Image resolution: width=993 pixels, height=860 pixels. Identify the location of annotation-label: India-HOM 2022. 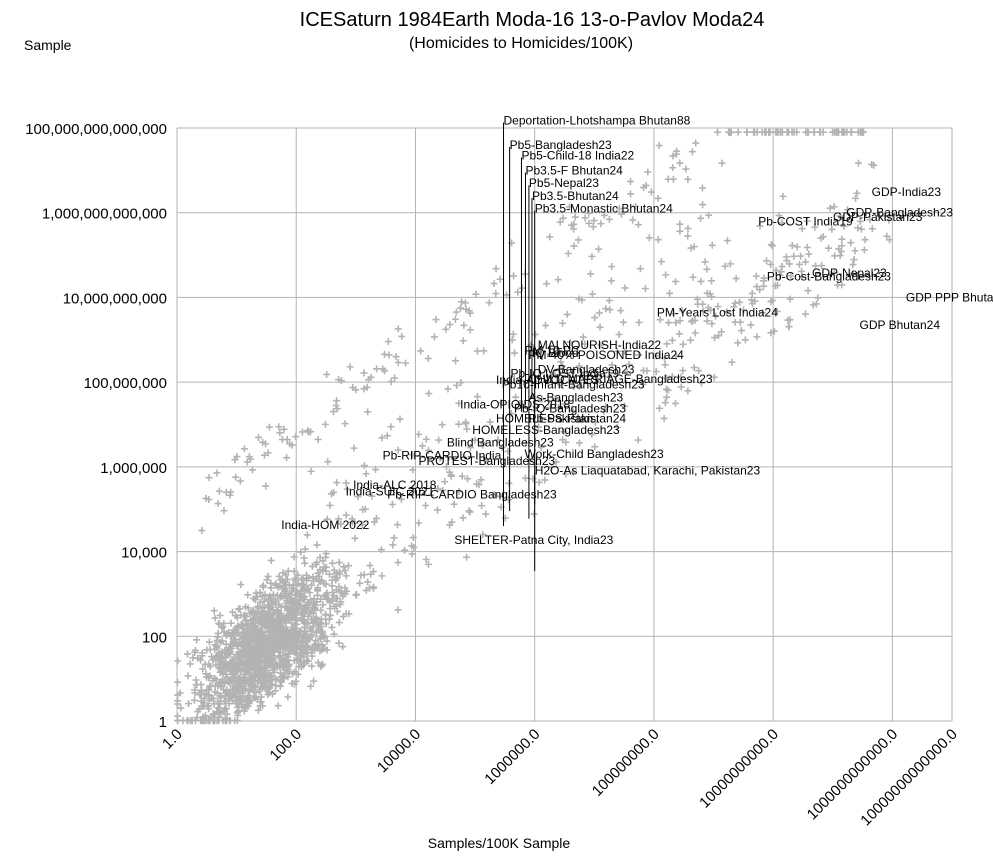
(325, 525).